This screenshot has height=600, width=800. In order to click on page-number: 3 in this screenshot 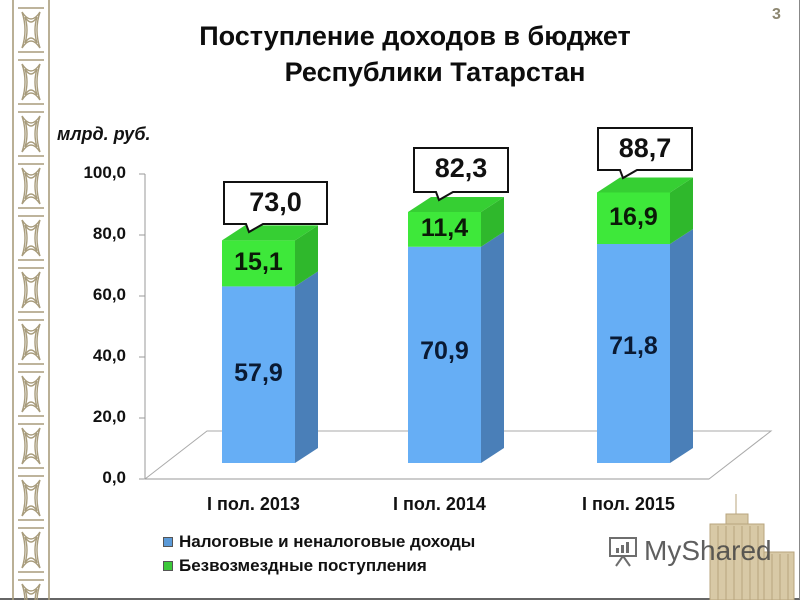, I will do `click(776, 14)`.